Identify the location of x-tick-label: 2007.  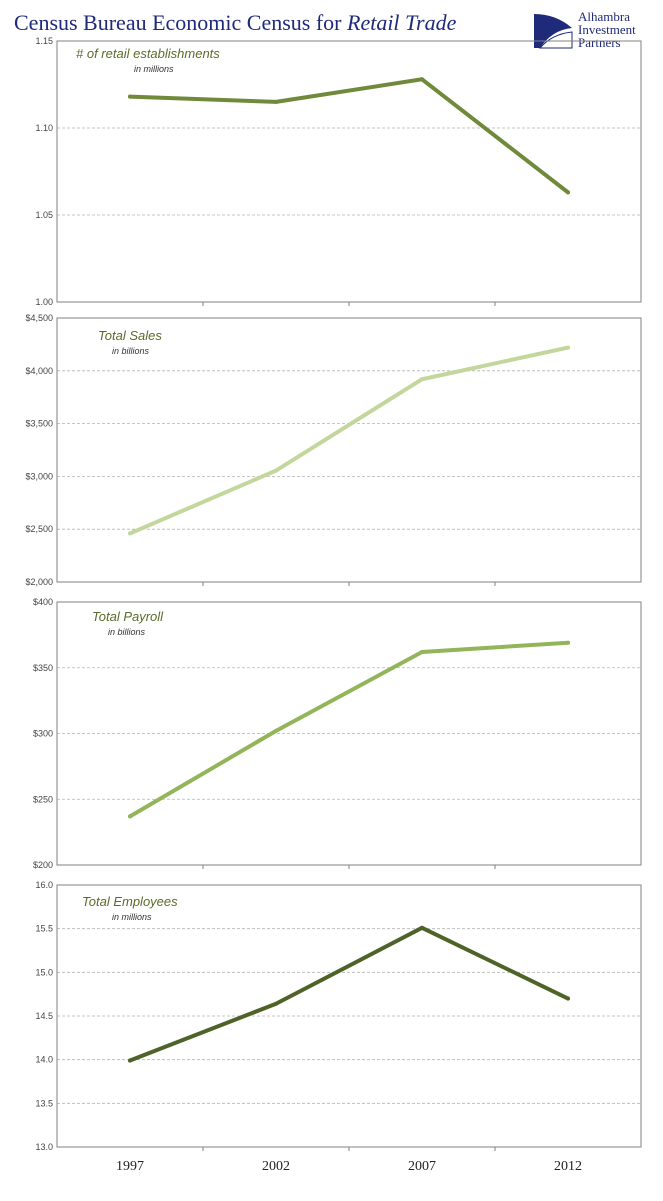
(422, 1166).